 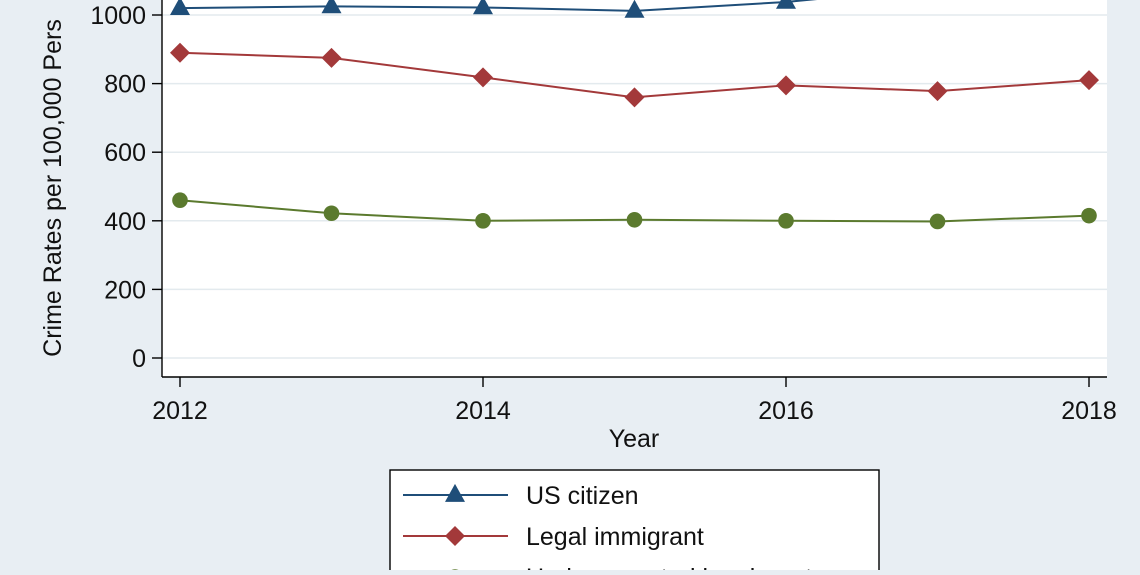 I want to click on series-legal-immigrant, so click(x=634, y=75).